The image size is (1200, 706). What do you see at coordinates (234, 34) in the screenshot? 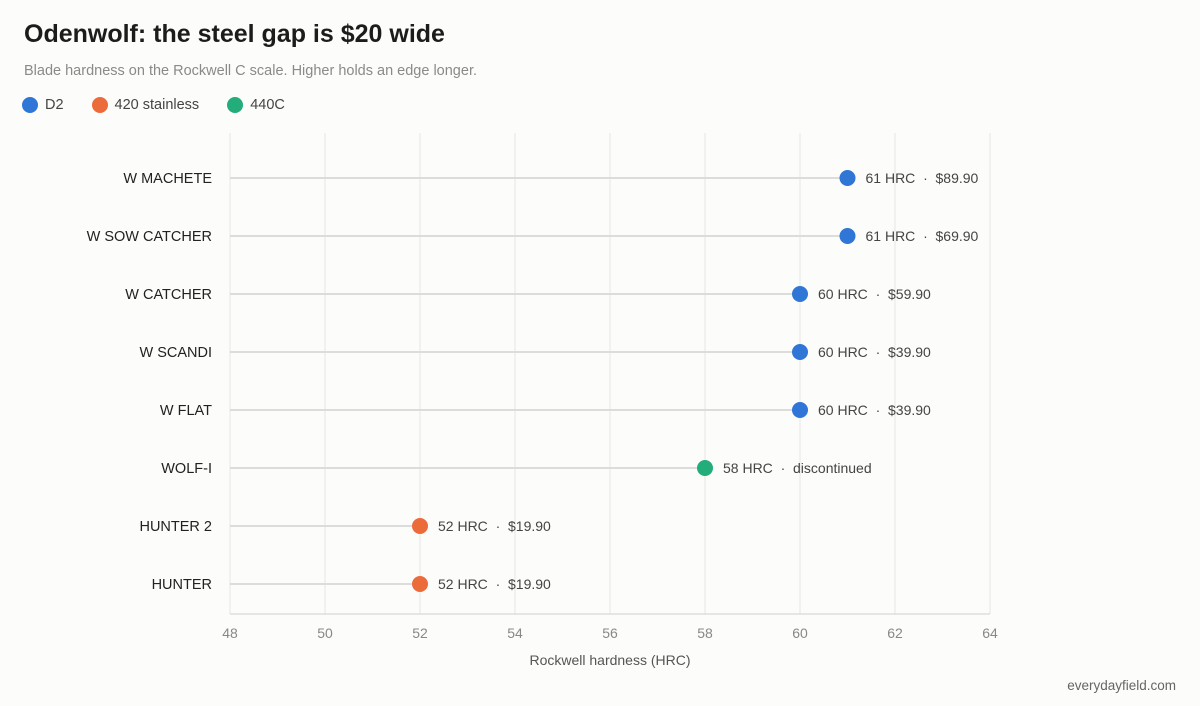
I see `chart-title: Odenwolf: the steel gap is $20 wide` at bounding box center [234, 34].